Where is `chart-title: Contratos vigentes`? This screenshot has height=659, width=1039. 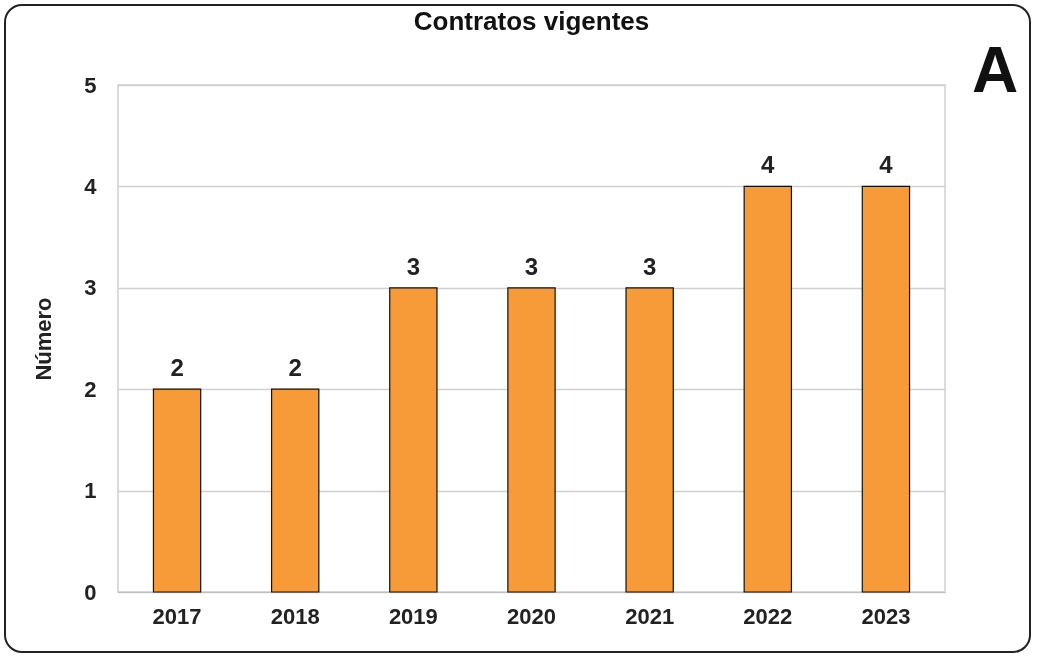
chart-title: Contratos vigentes is located at coordinates (531, 21).